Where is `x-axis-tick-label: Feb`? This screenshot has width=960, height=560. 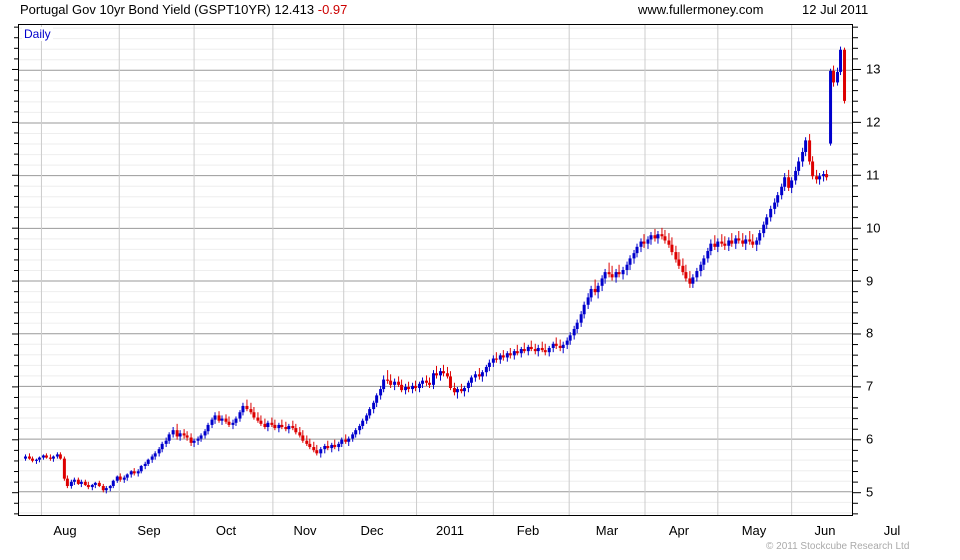
x-axis-tick-label: Feb is located at coordinates (528, 530).